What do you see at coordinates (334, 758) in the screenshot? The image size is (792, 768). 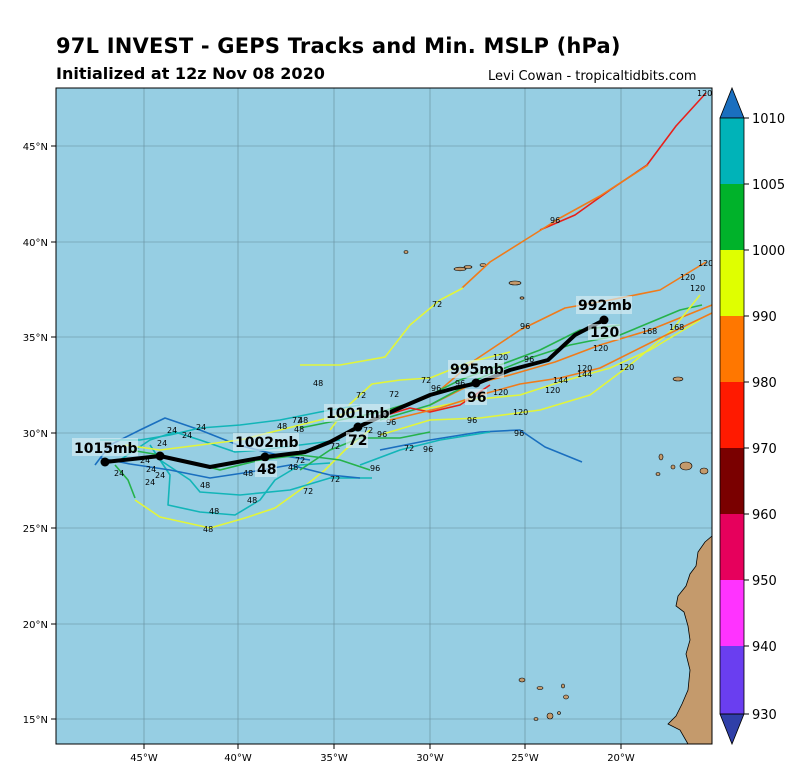 I see `lon-tick-label: 35°W` at bounding box center [334, 758].